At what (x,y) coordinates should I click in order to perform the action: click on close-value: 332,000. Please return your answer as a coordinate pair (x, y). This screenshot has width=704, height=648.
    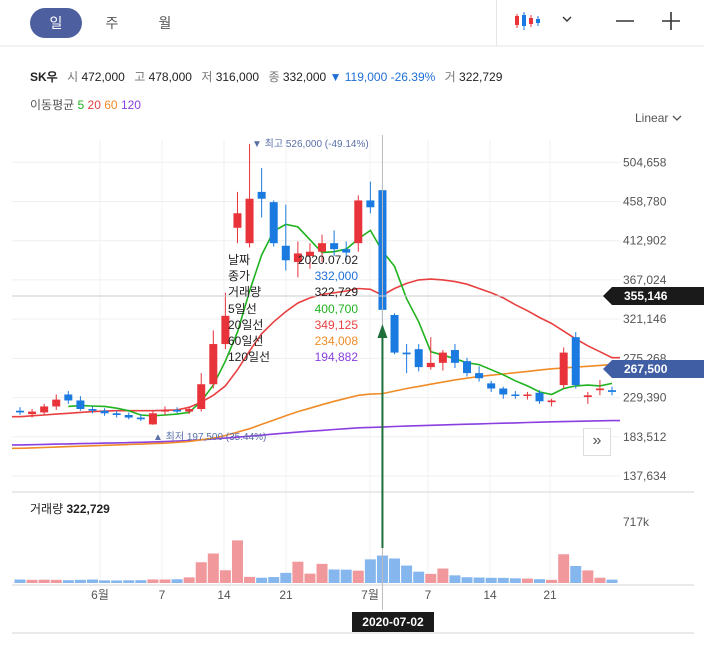
    Looking at the image, I should click on (304, 77).